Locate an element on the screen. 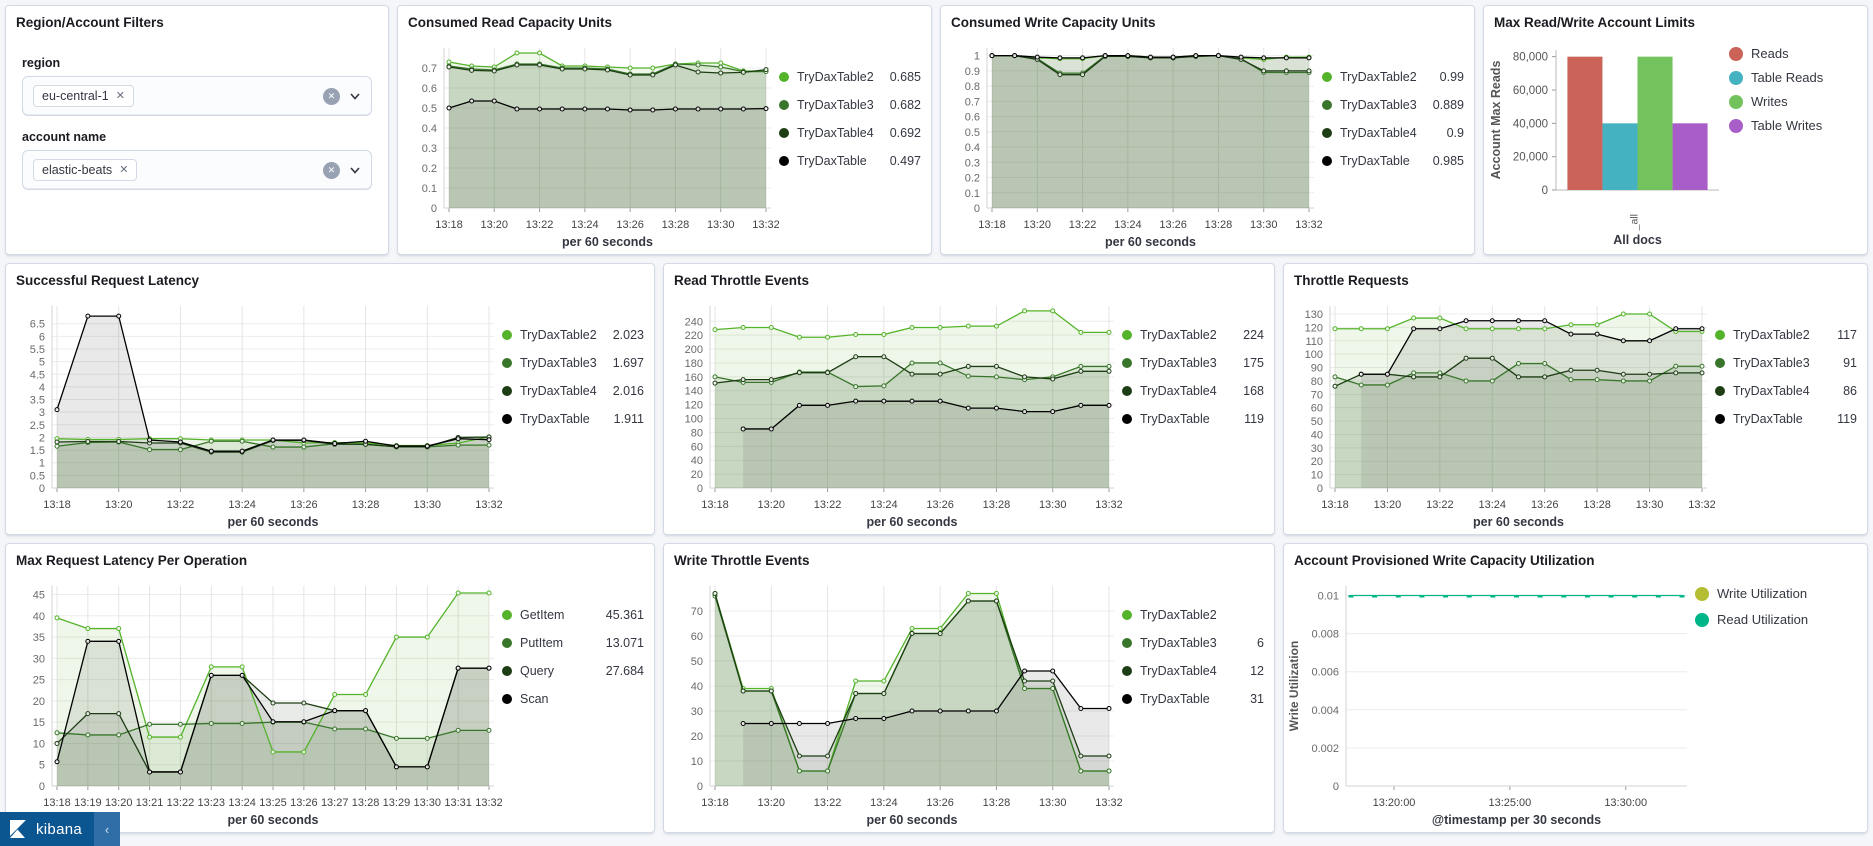 The image size is (1873, 846). legend-item: TryDaxTable2 0.685 is located at coordinates (850, 77).